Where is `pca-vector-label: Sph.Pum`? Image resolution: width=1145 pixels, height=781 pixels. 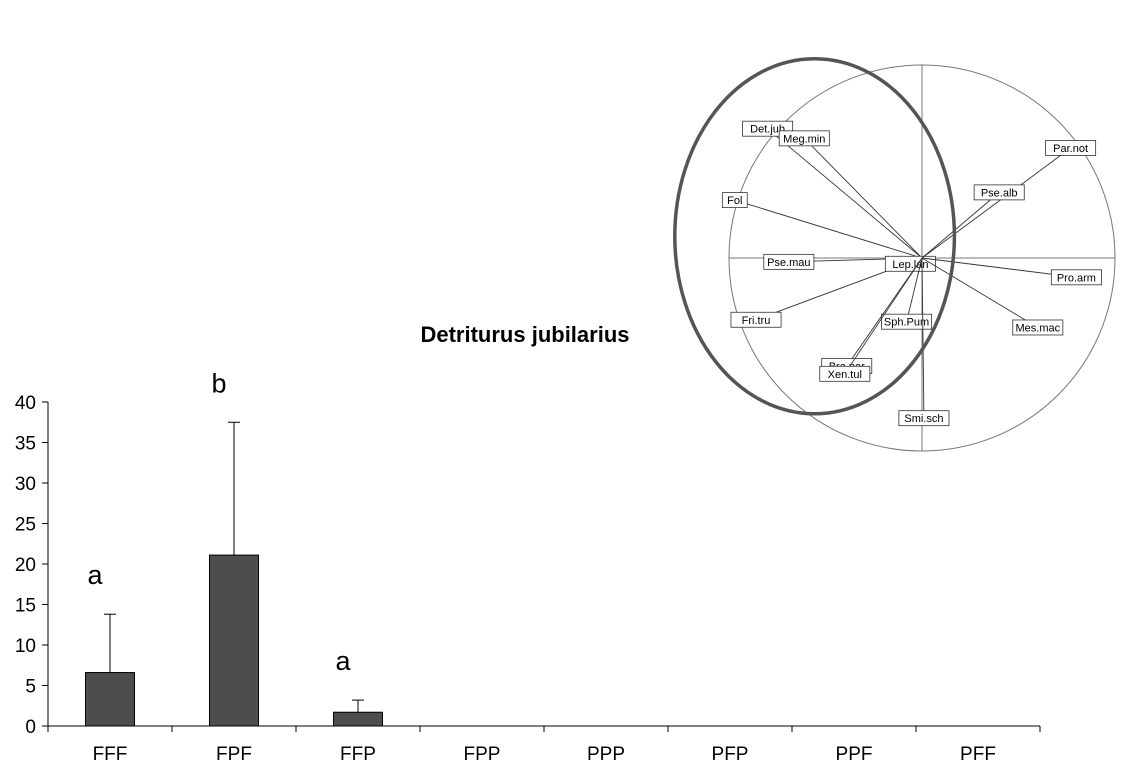 pca-vector-label: Sph.Pum is located at coordinates (906, 323).